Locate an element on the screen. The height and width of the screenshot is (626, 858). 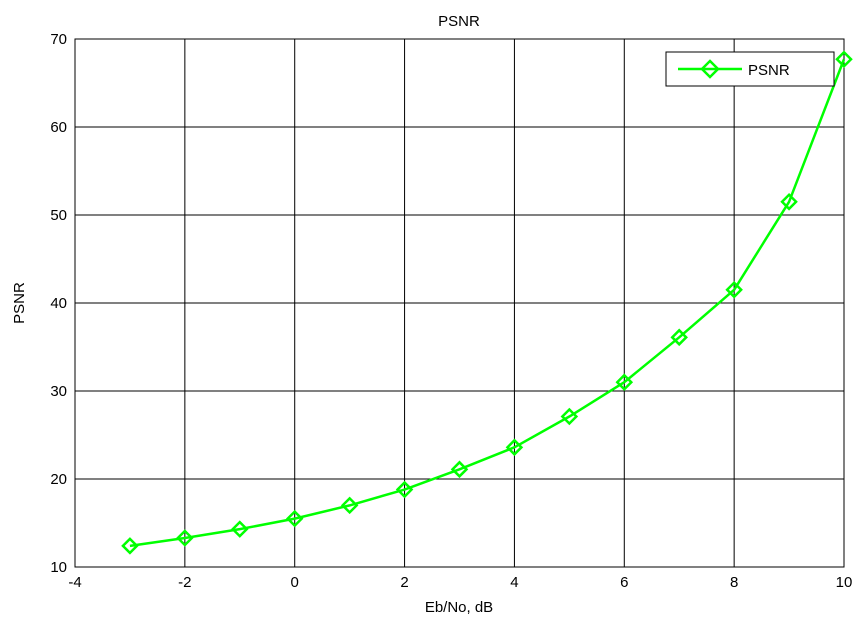
y-axis-label: PSNR is located at coordinates (19, 303).